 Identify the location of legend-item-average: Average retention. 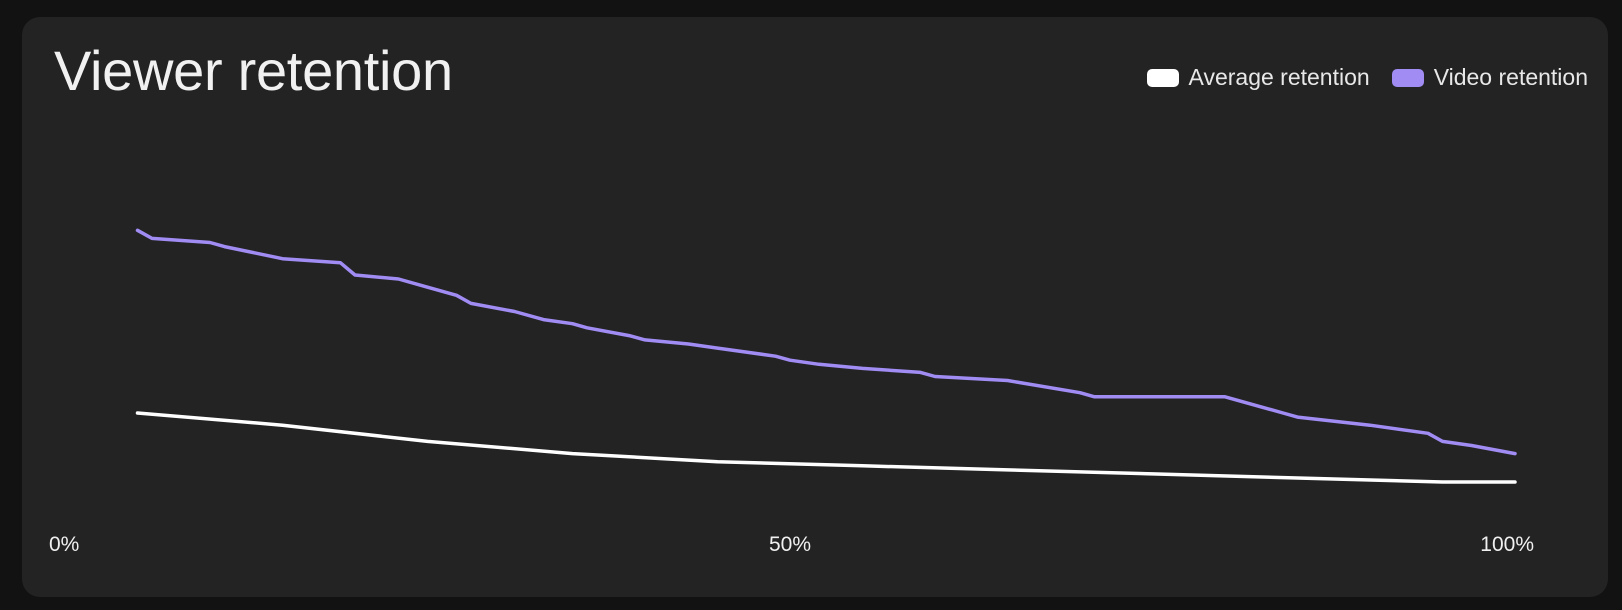
(1258, 77).